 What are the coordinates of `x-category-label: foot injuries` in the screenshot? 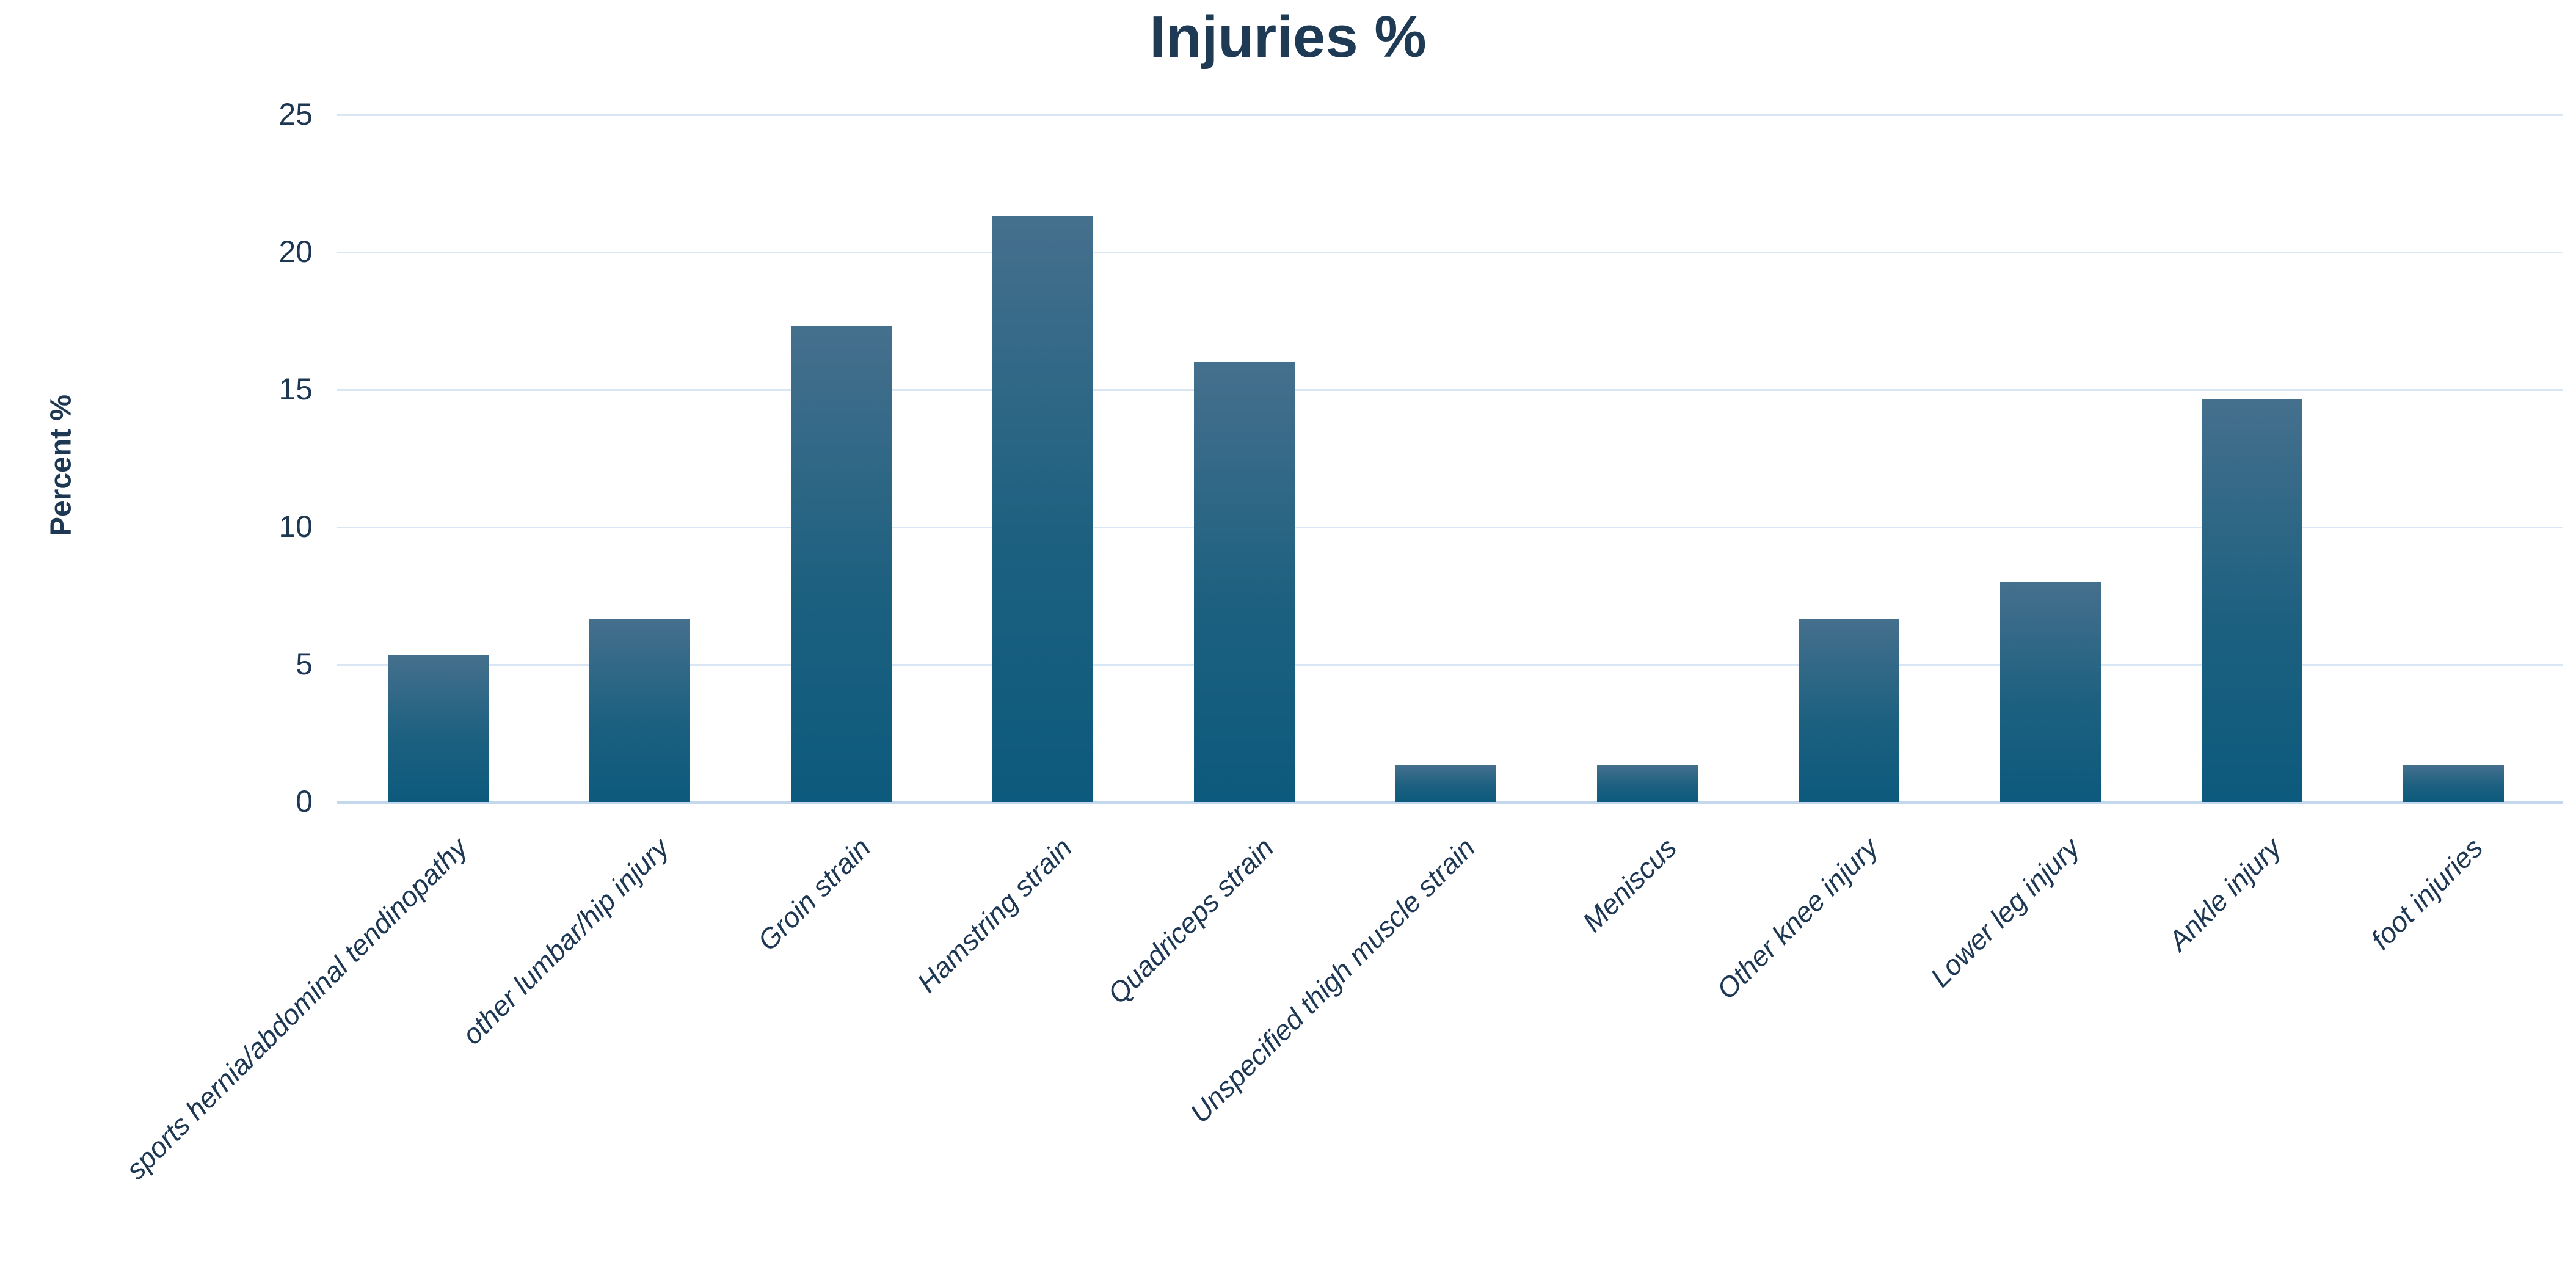 It's located at (2427, 893).